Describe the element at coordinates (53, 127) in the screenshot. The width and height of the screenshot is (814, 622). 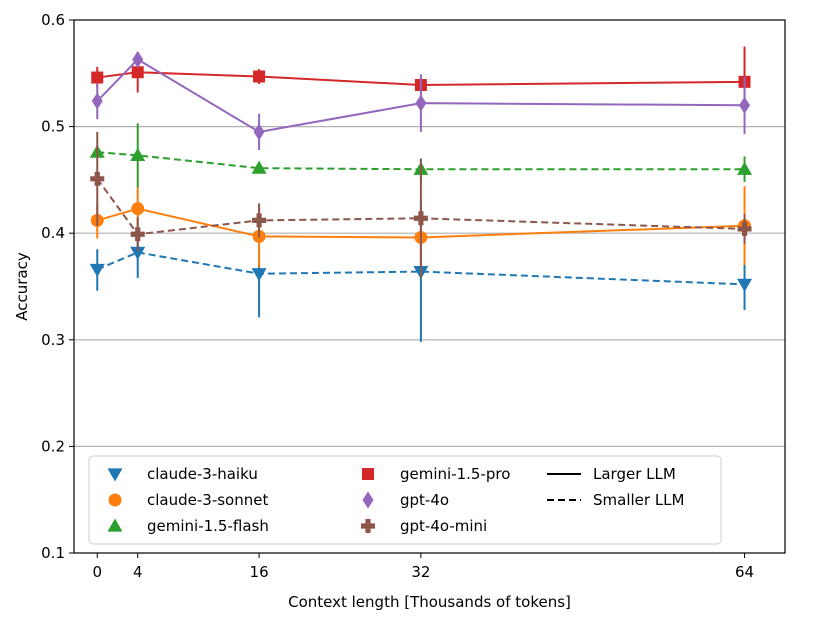
I see `y-tick-label: 0.5` at that location.